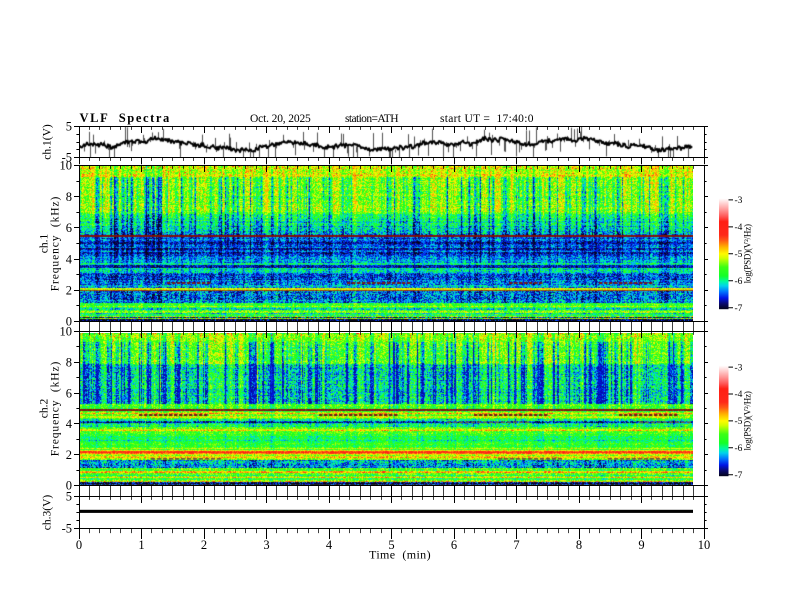  I want to click on svg-text: start UT = 17:40:0, so click(487, 119).